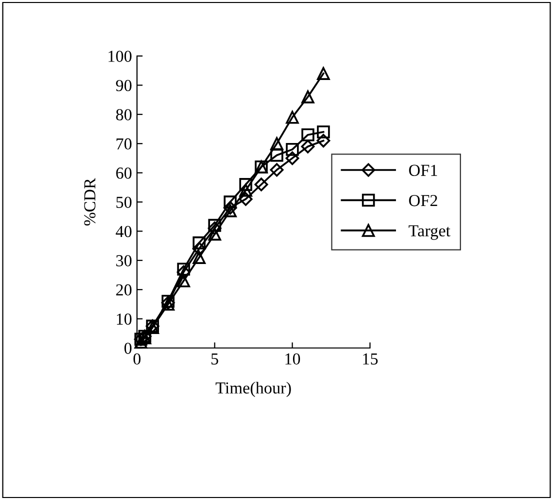 This screenshot has height=500, width=553. I want to click on x-tick-label: 0, so click(137, 359).